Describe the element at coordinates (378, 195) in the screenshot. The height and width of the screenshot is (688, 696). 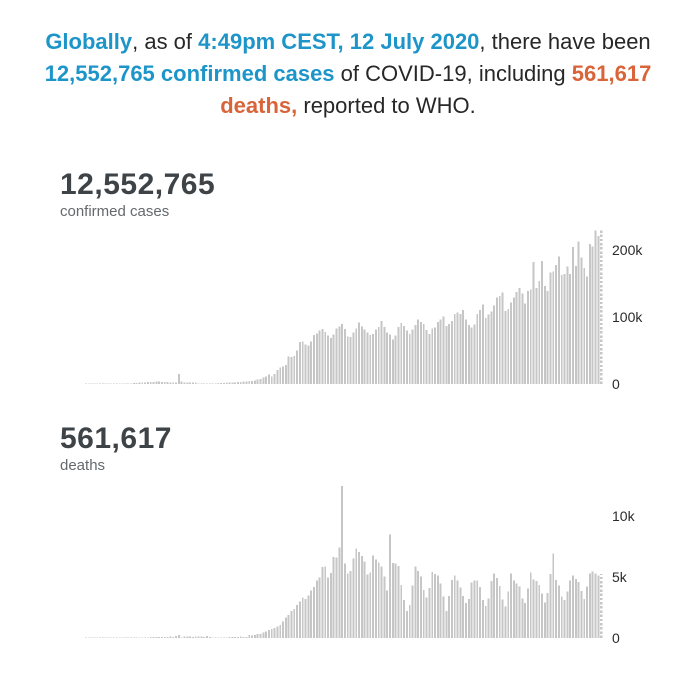
I see `confirmed-cases-stat: 12,552,765 confirmed cases` at that location.